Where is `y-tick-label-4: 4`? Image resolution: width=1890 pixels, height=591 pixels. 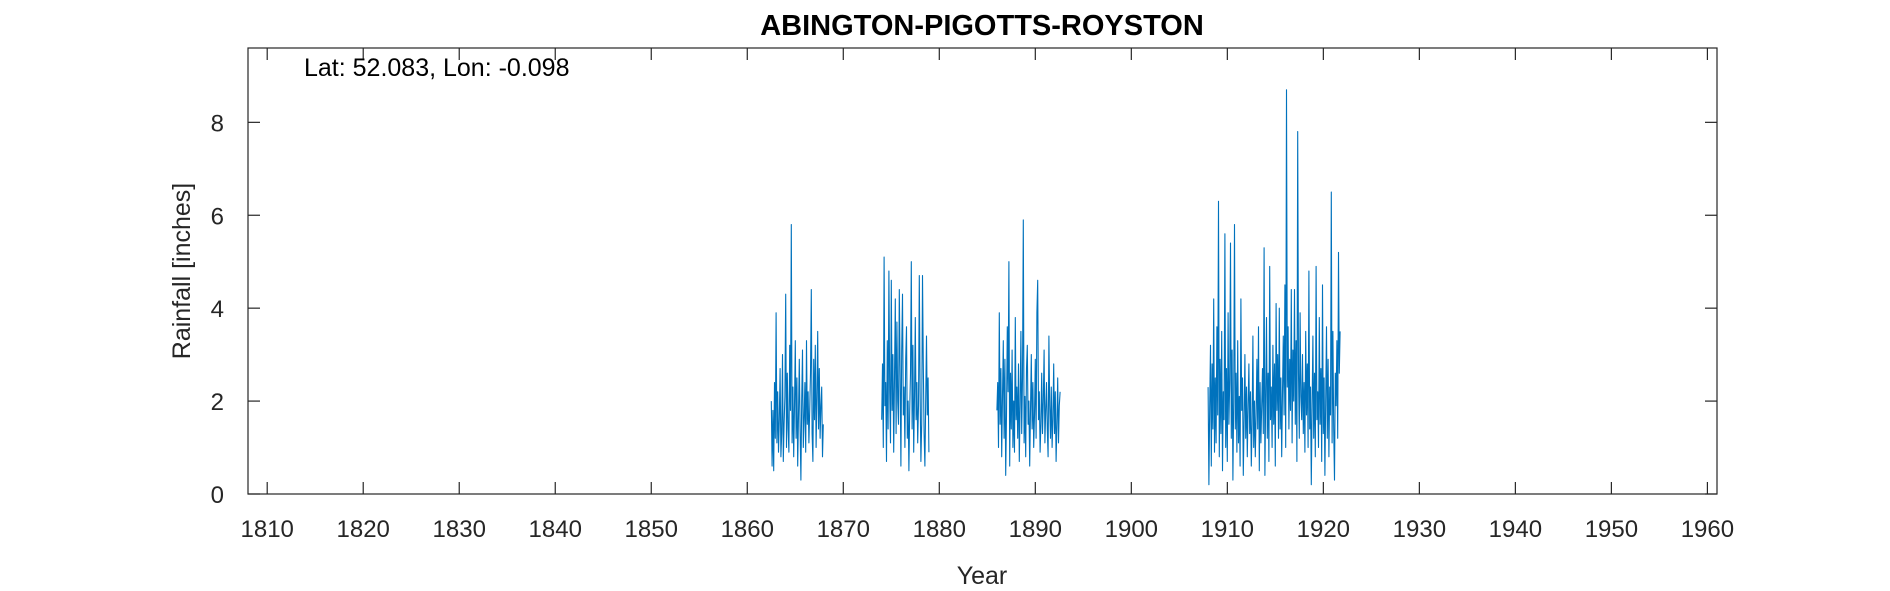
y-tick-label-4: 4 is located at coordinates (217, 309).